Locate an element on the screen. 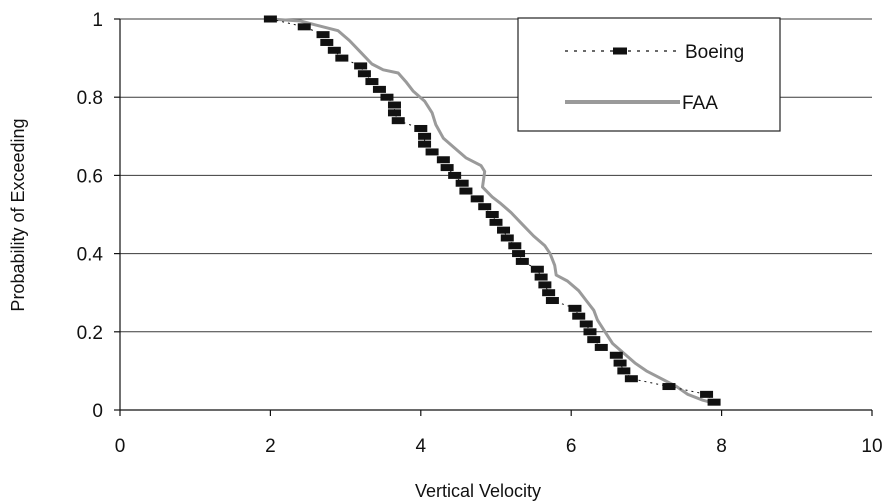  legend-box is located at coordinates (649, 74).